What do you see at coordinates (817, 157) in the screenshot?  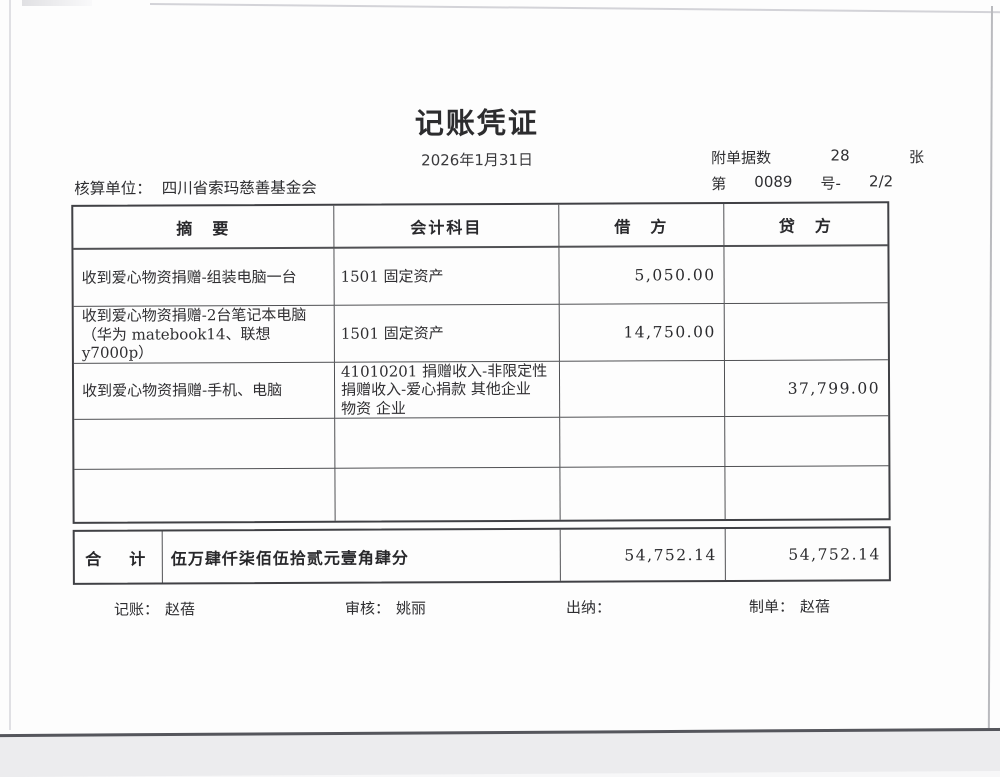 I see `attached-documents-row: 附单据数 28 张` at bounding box center [817, 157].